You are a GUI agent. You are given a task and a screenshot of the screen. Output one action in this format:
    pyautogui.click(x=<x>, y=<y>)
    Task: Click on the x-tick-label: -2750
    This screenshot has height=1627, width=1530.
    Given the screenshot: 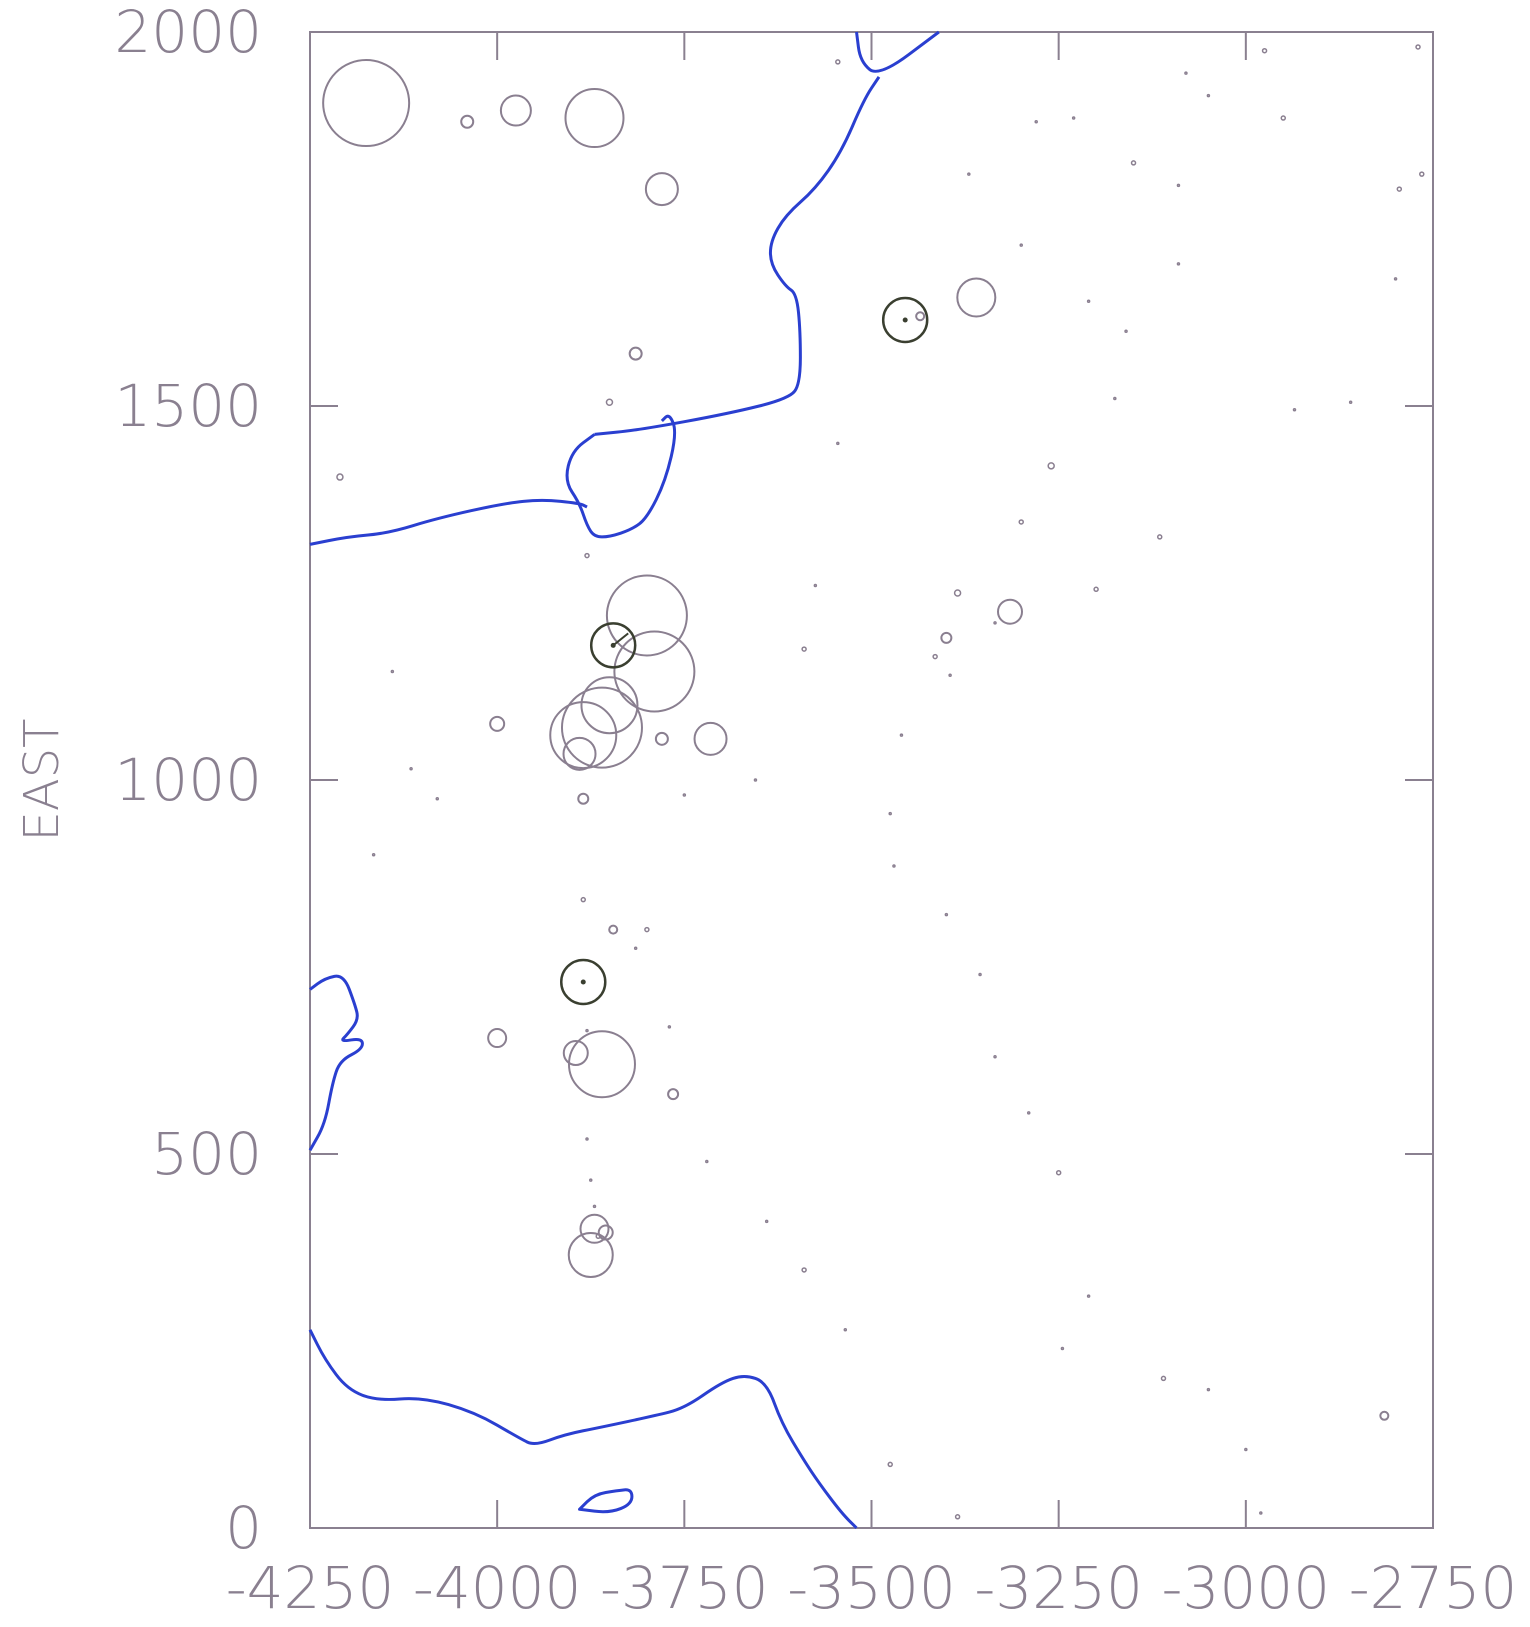 What is the action you would take?
    pyautogui.click(x=1433, y=1588)
    